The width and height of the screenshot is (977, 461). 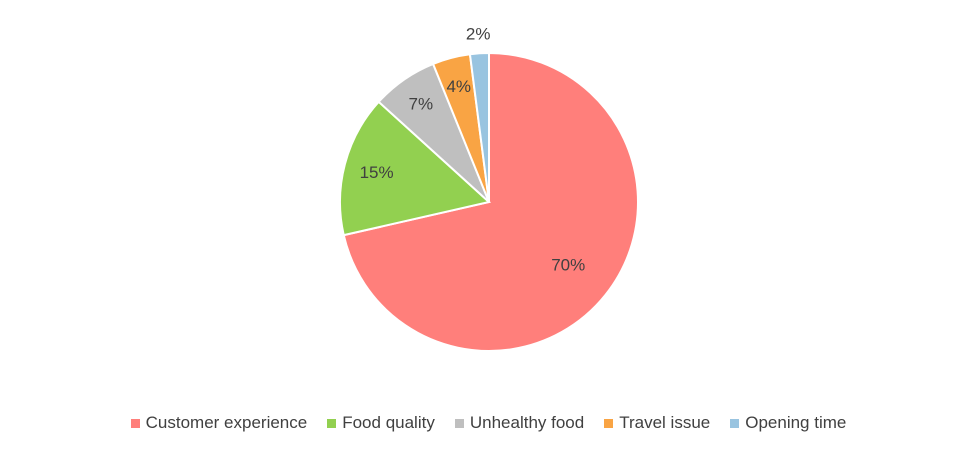 What do you see at coordinates (478, 33) in the screenshot?
I see `data-label-opening-time: 2%` at bounding box center [478, 33].